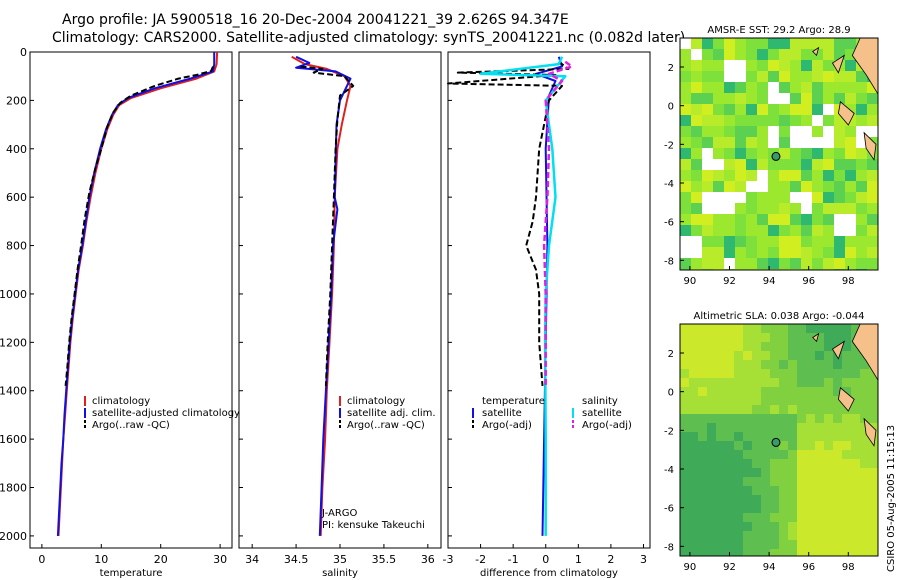 Image resolution: width=900 pixels, height=580 pixels. What do you see at coordinates (121, 401) in the screenshot?
I see `temperature-legend-label: climatology` at bounding box center [121, 401].